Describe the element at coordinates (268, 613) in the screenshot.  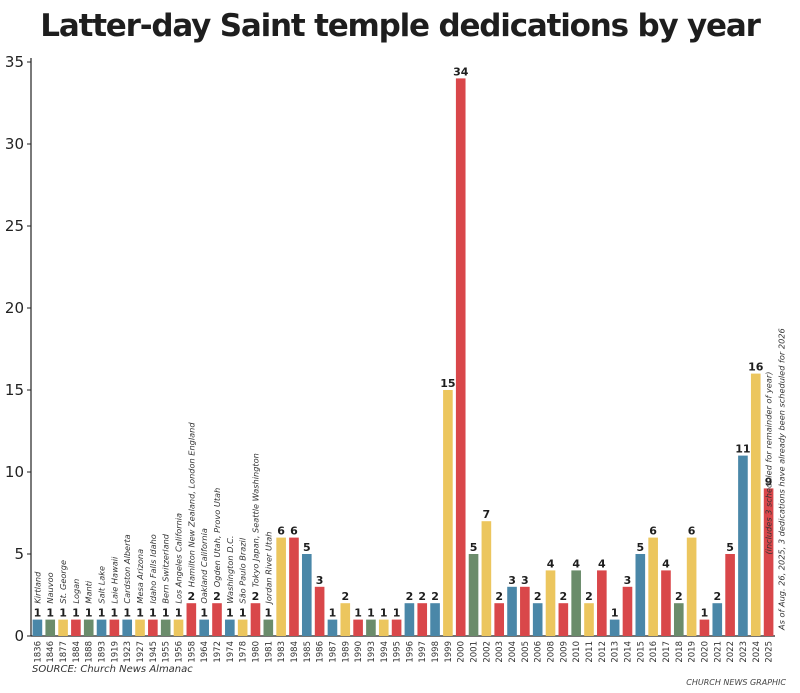
I see `value-label-1981: 1` at that location.